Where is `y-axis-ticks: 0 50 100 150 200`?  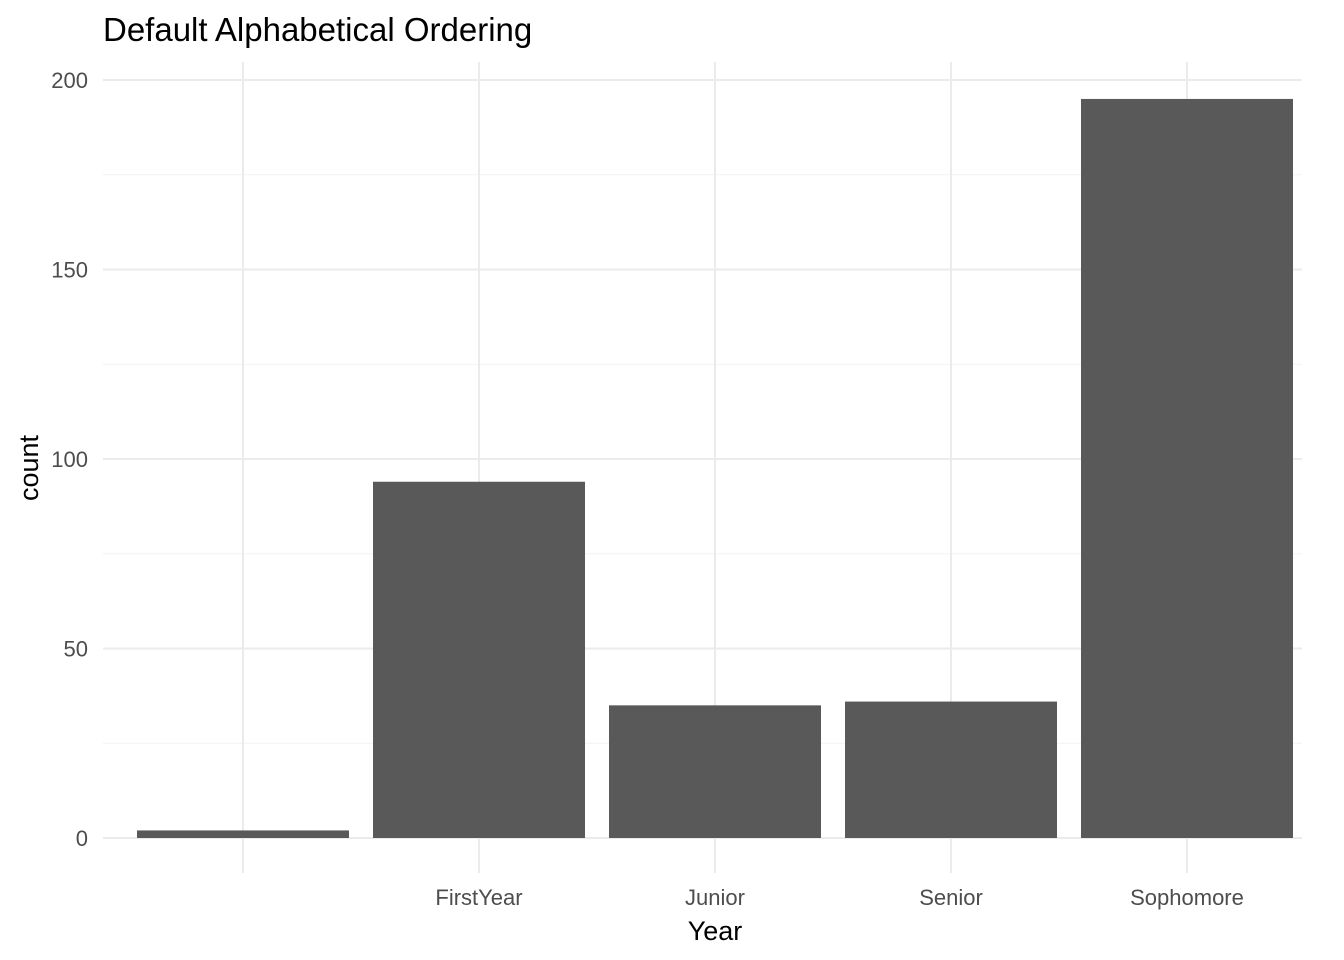 y-axis-ticks: 0 50 100 150 200 is located at coordinates (69, 459).